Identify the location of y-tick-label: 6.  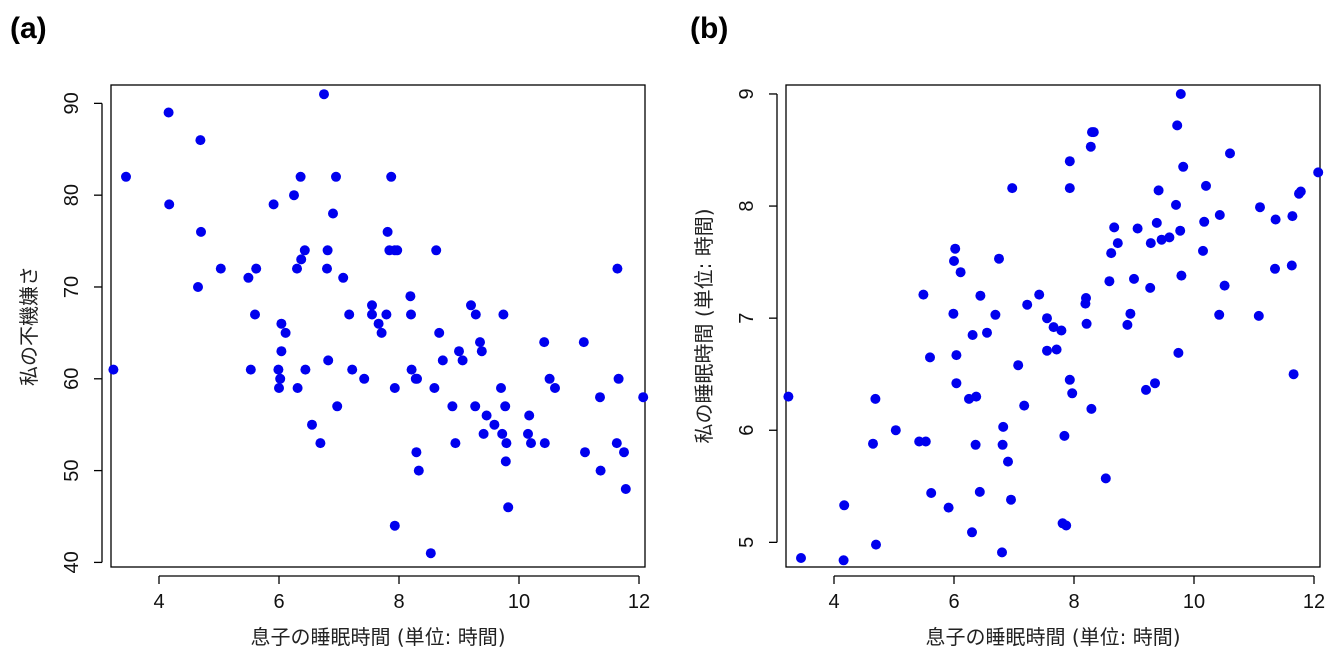
(747, 430).